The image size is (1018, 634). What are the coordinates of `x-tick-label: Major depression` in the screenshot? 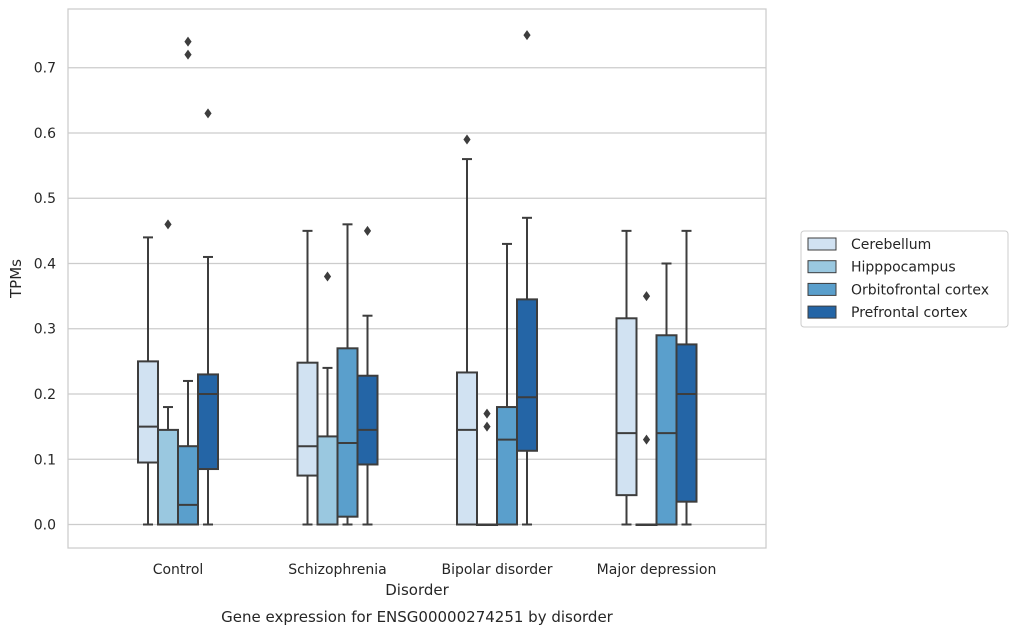 It's located at (657, 570).